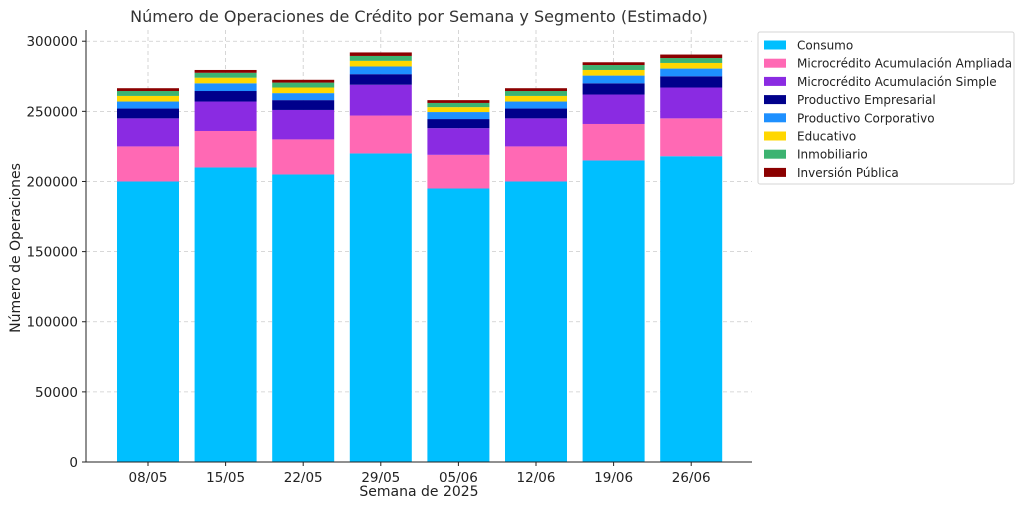  What do you see at coordinates (52, 253) in the screenshot?
I see `y-tick-label: 150000` at bounding box center [52, 253].